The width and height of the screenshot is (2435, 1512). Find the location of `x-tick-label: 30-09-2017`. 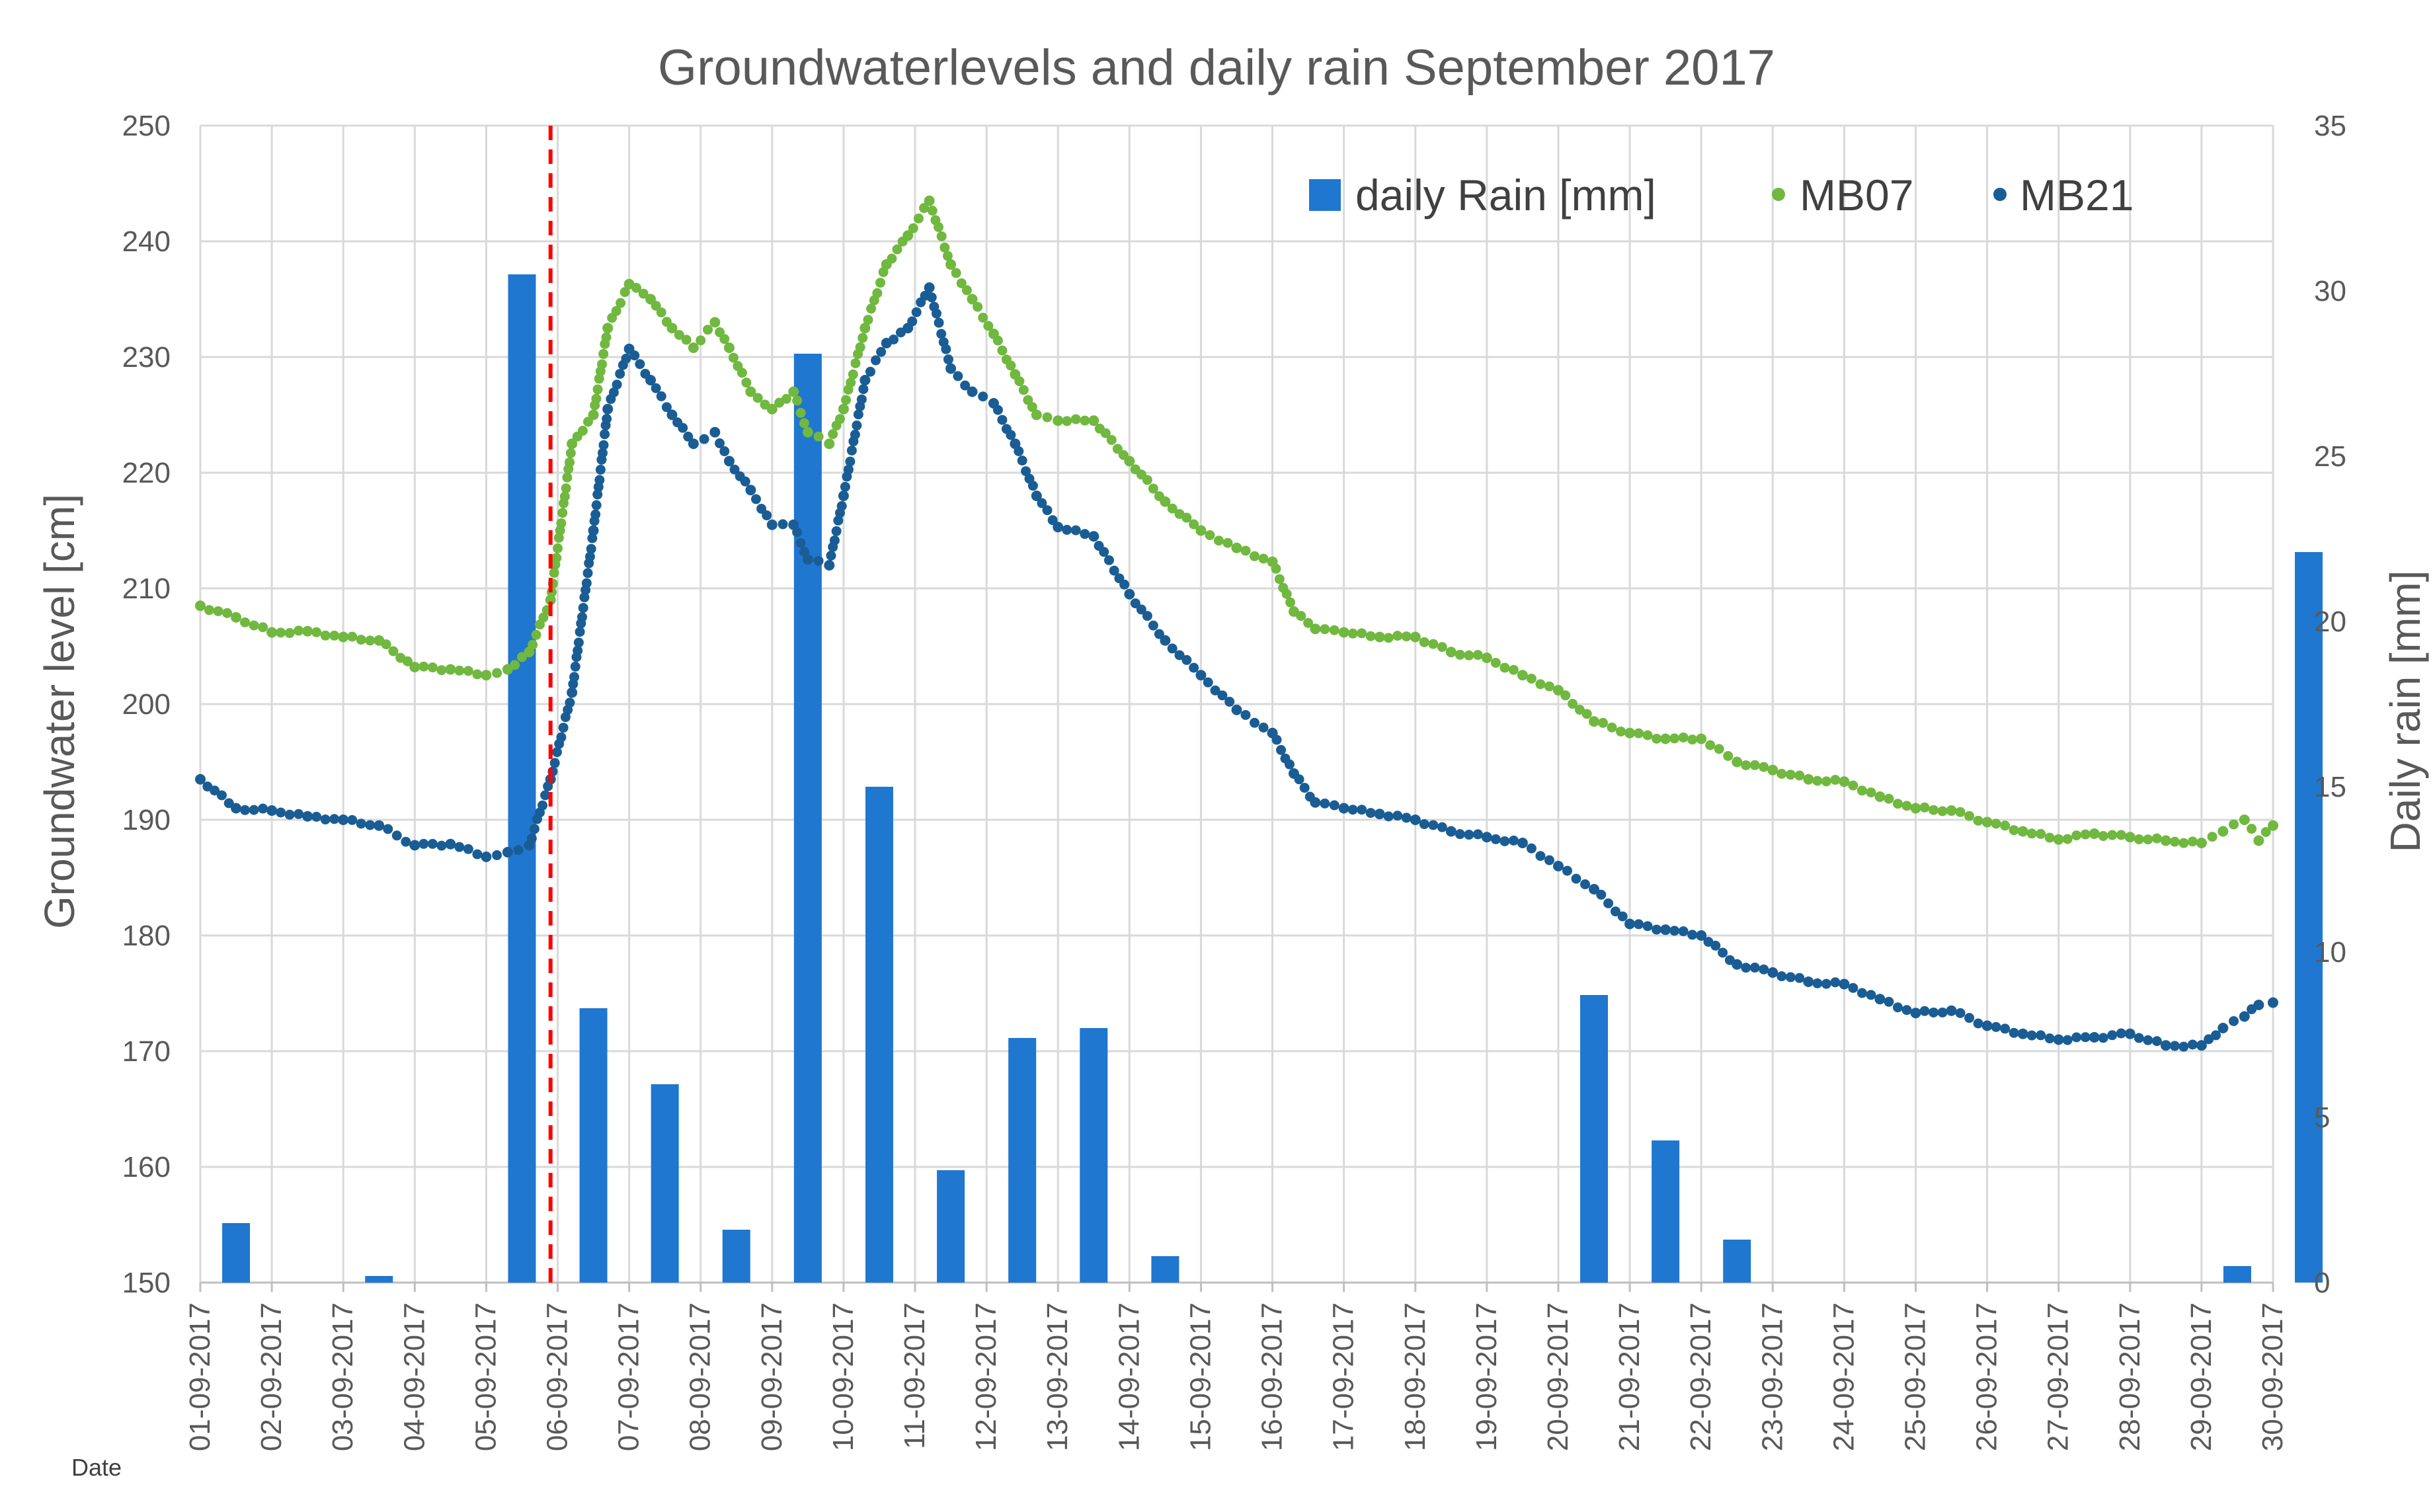

x-tick-label: 30-09-2017 is located at coordinates (2272, 1377).